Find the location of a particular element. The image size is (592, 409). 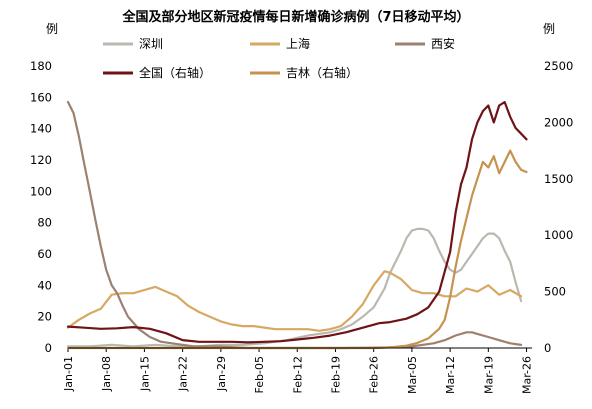

x-tick-label: Jan-22 is located at coordinates (183, 374).